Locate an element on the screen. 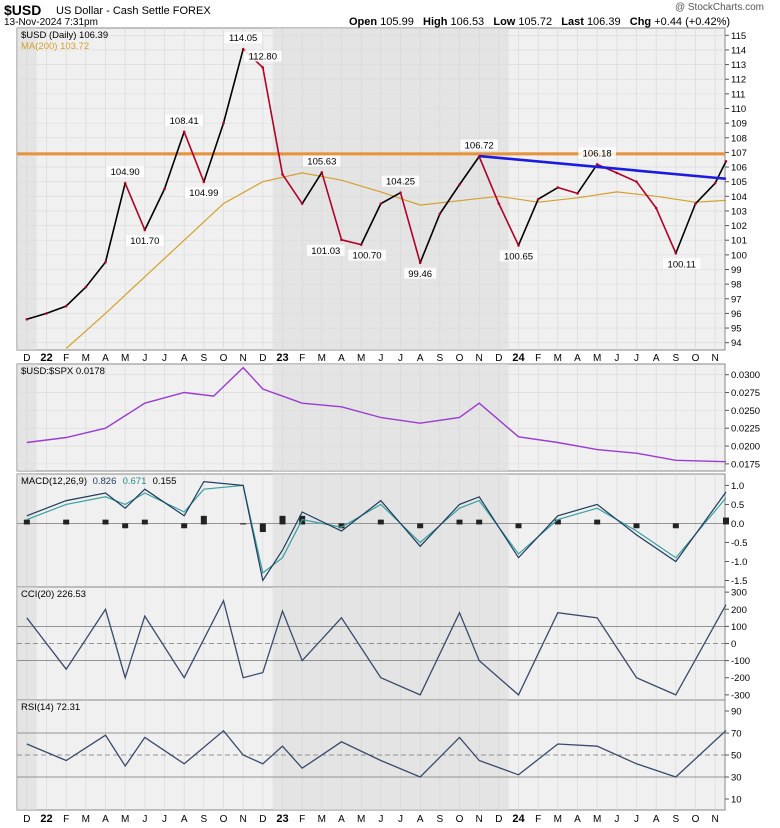  price-year-shade is located at coordinates (390, 189).